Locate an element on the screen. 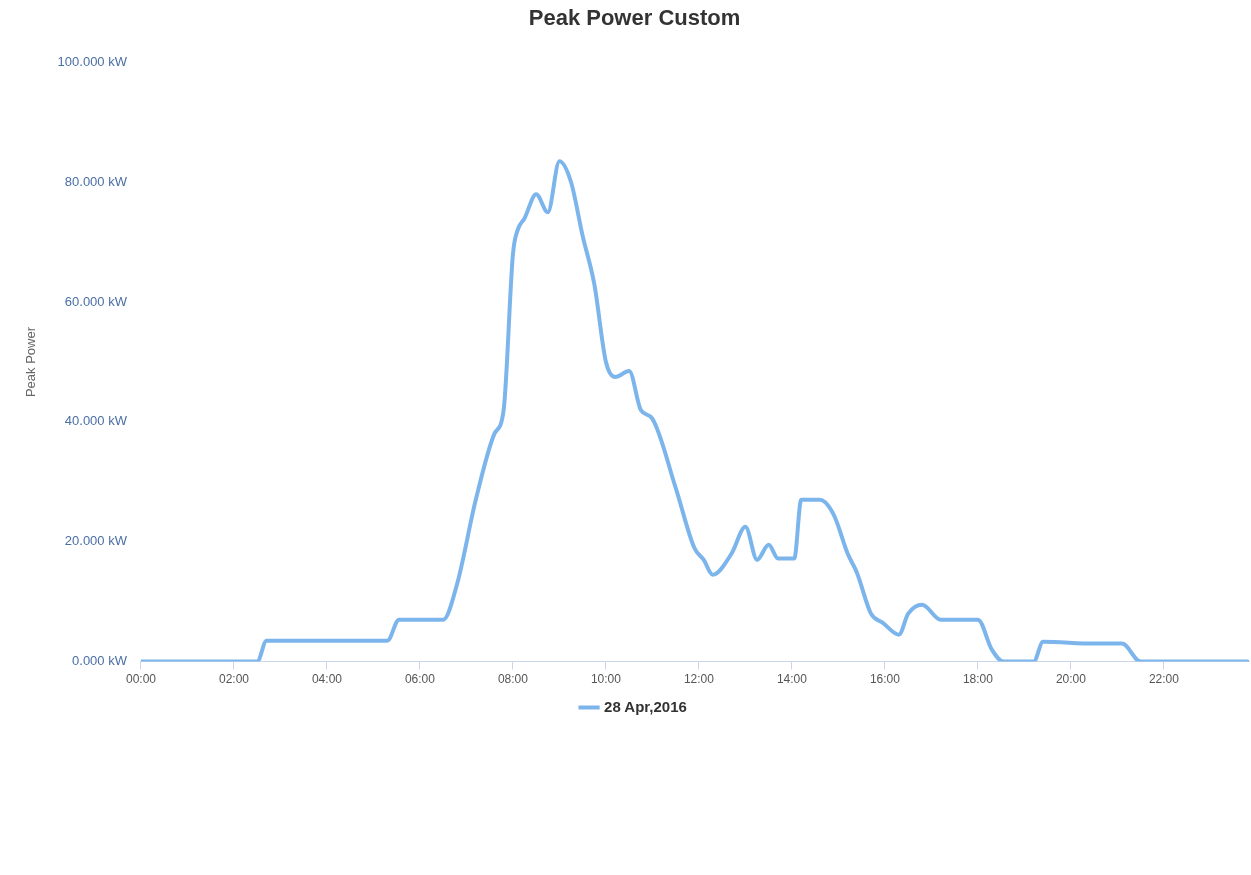 The height and width of the screenshot is (875, 1251). y-tick-label: 100.000 kW is located at coordinates (92, 61).